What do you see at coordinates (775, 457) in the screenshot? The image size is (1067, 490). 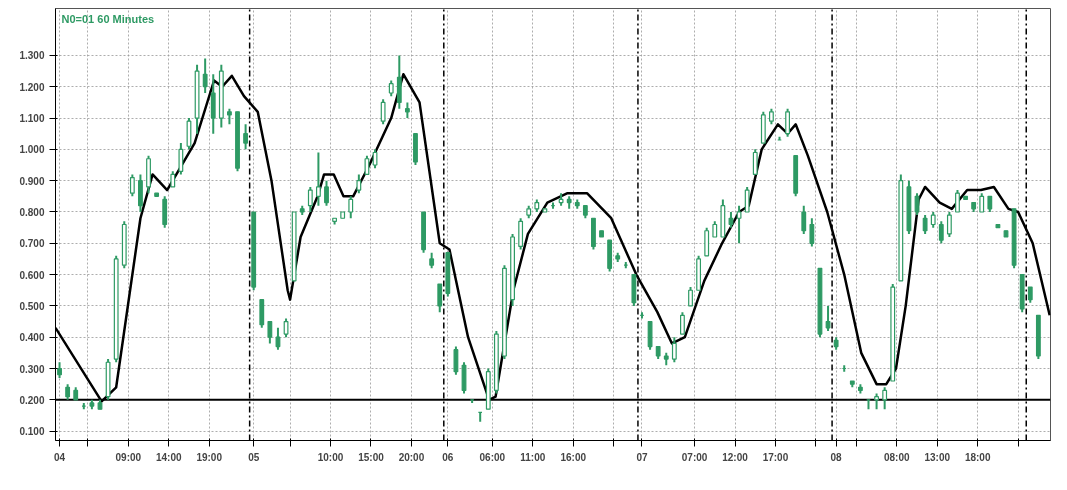 I see `x-tick-label: 17:00` at bounding box center [775, 457].